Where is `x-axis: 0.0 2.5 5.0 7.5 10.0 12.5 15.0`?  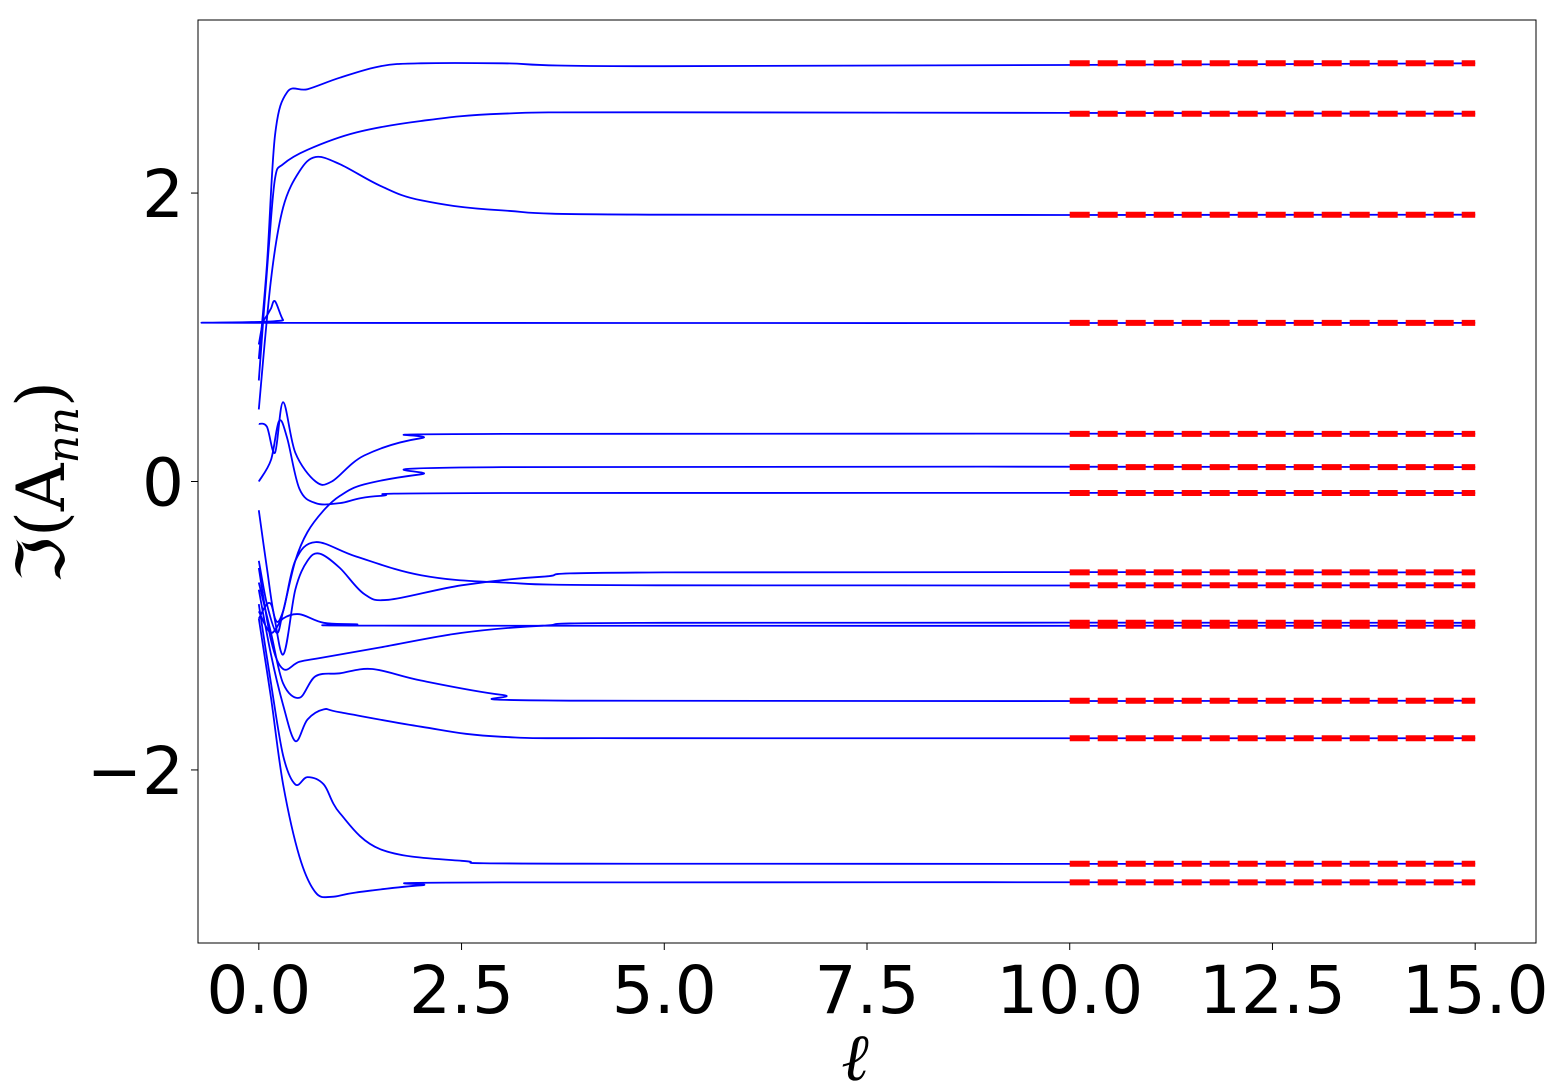 x-axis: 0.0 2.5 5.0 7.5 10.0 12.5 15.0 is located at coordinates (877, 986).